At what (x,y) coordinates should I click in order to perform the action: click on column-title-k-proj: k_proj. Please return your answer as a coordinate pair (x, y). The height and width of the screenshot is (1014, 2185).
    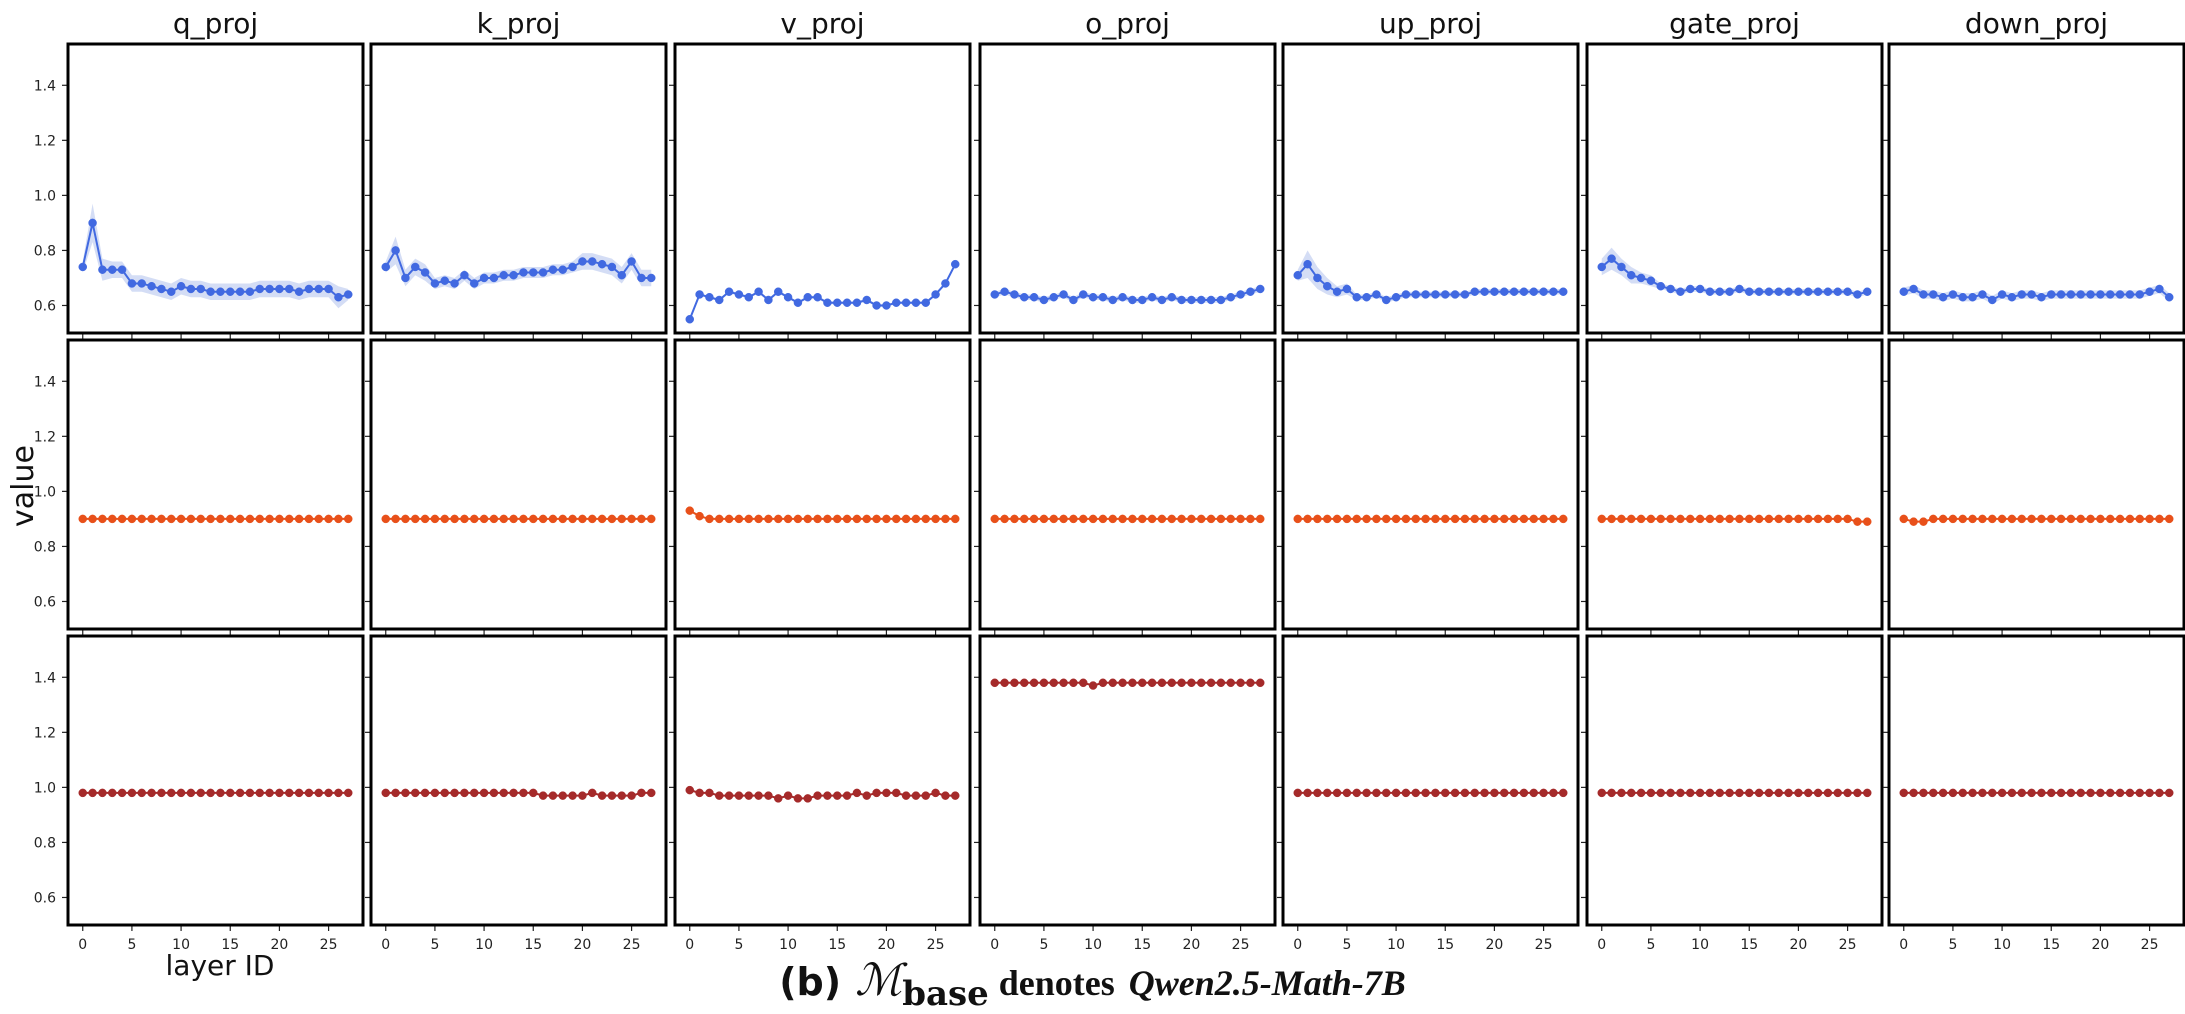
    Looking at the image, I should click on (519, 23).